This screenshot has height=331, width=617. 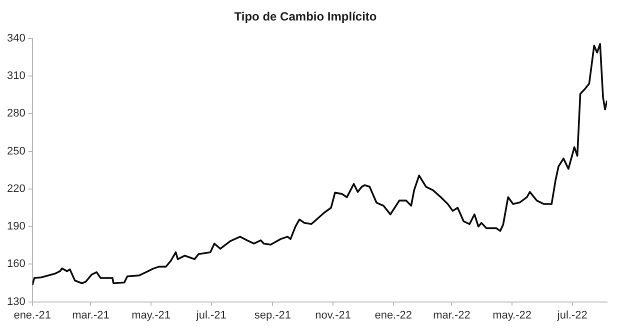 I want to click on y-tick-label: 190, so click(x=16, y=226).